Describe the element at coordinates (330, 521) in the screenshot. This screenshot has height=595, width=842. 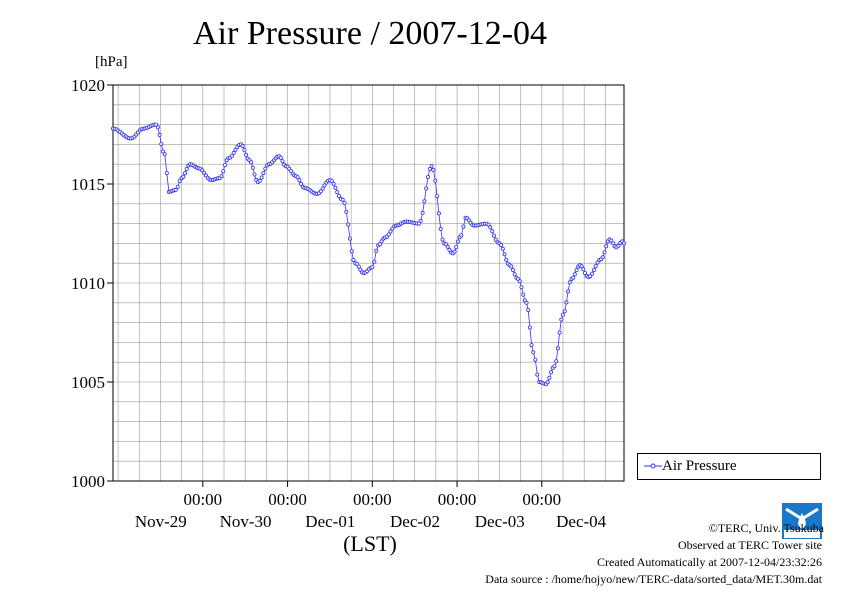
I see `x-tick-date-label: Dec-01` at that location.